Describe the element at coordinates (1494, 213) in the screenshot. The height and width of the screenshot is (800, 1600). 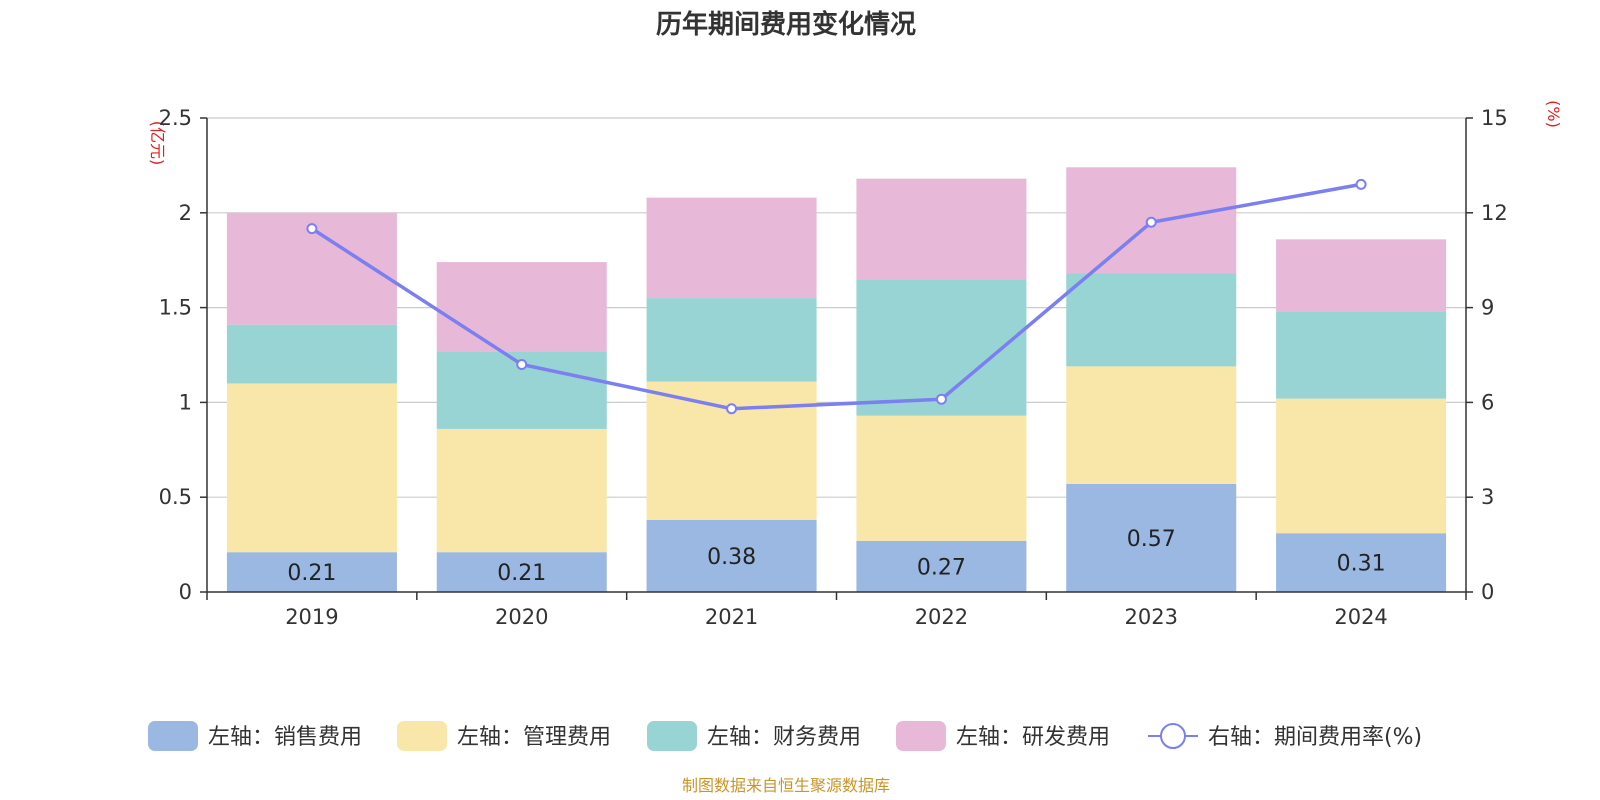
I see `right-tick-label: 12` at that location.